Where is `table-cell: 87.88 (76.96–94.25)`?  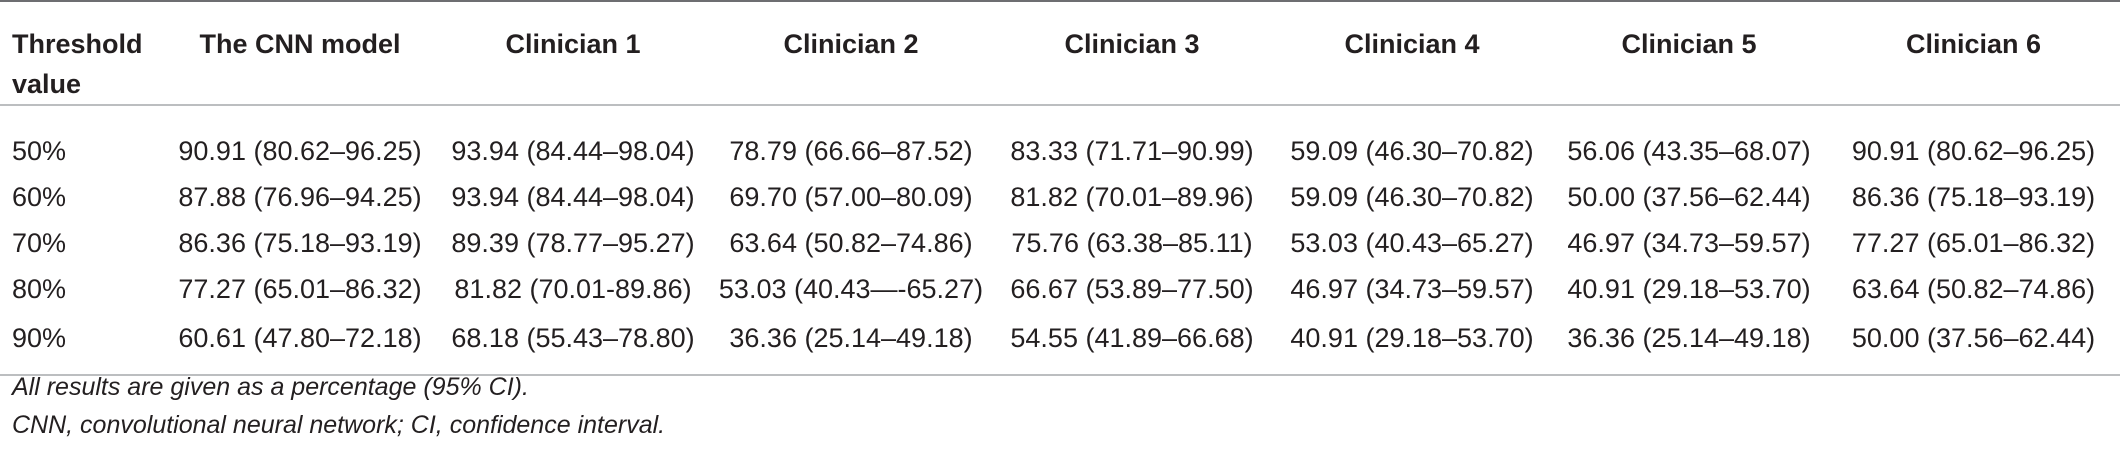
table-cell: 87.88 (76.96–94.25) is located at coordinates (300, 197).